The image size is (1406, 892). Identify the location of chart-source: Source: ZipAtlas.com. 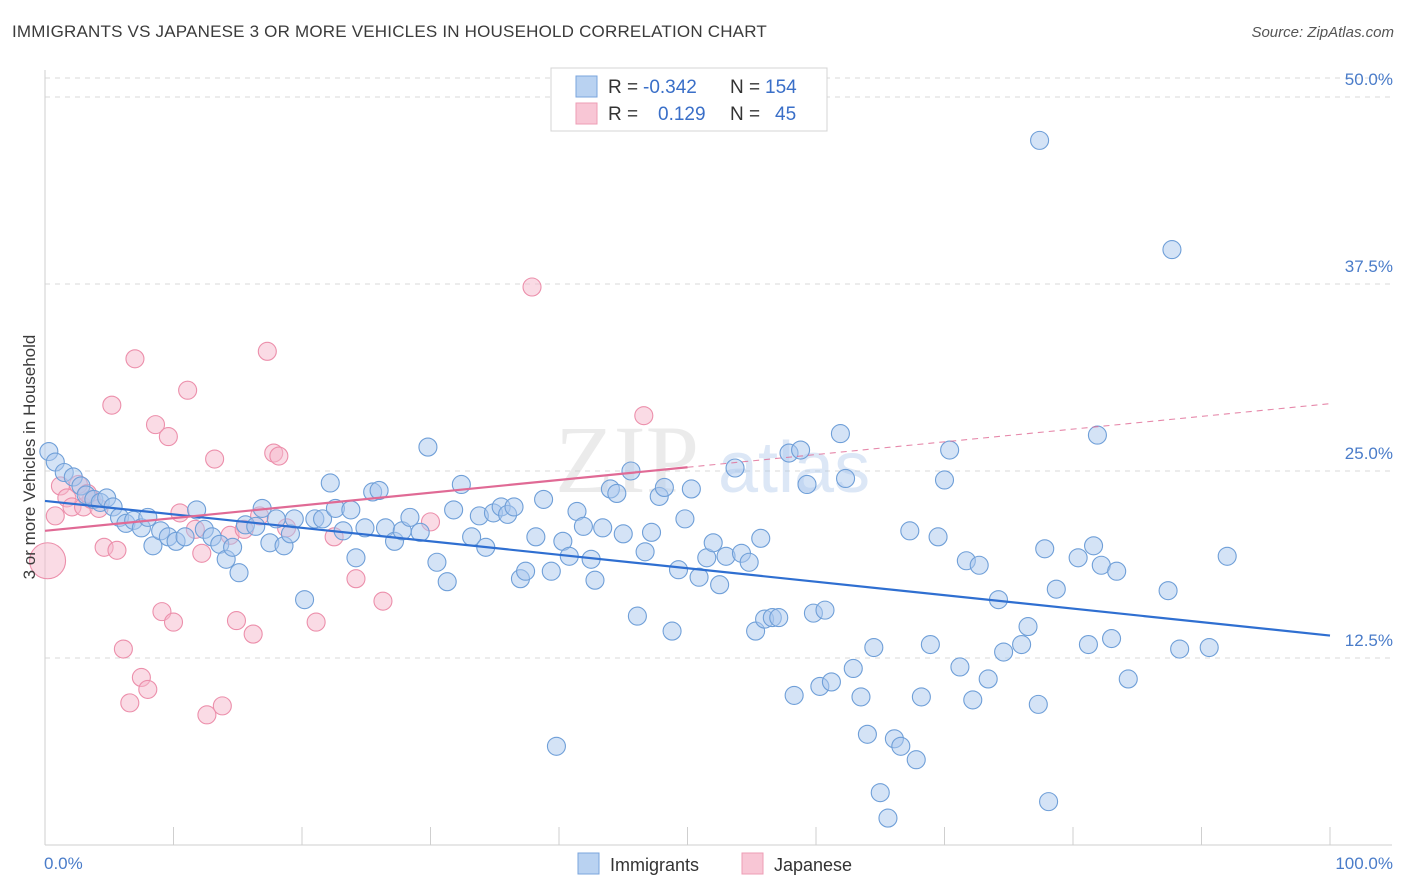
(1322, 32).